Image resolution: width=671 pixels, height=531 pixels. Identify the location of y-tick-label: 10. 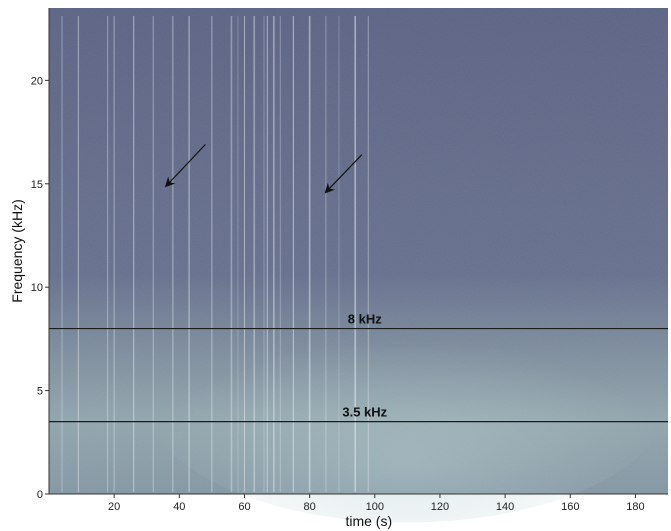
(37, 288).